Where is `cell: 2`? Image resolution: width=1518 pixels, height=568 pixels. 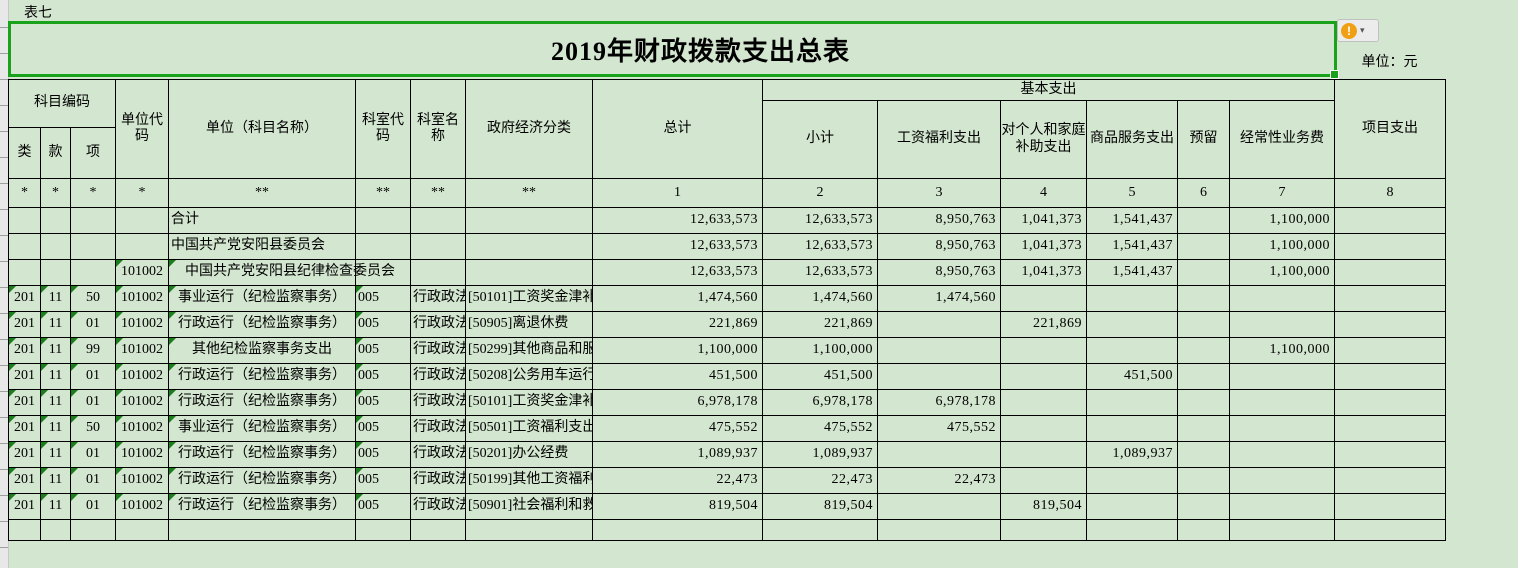
cell: 2 is located at coordinates (820, 193).